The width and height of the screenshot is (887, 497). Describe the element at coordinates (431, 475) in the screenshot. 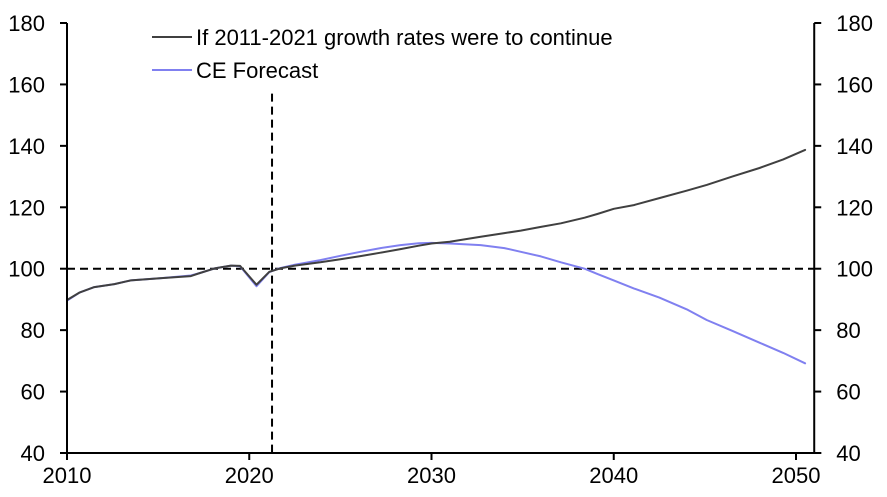

I see `x-tick-label: 2030` at that location.